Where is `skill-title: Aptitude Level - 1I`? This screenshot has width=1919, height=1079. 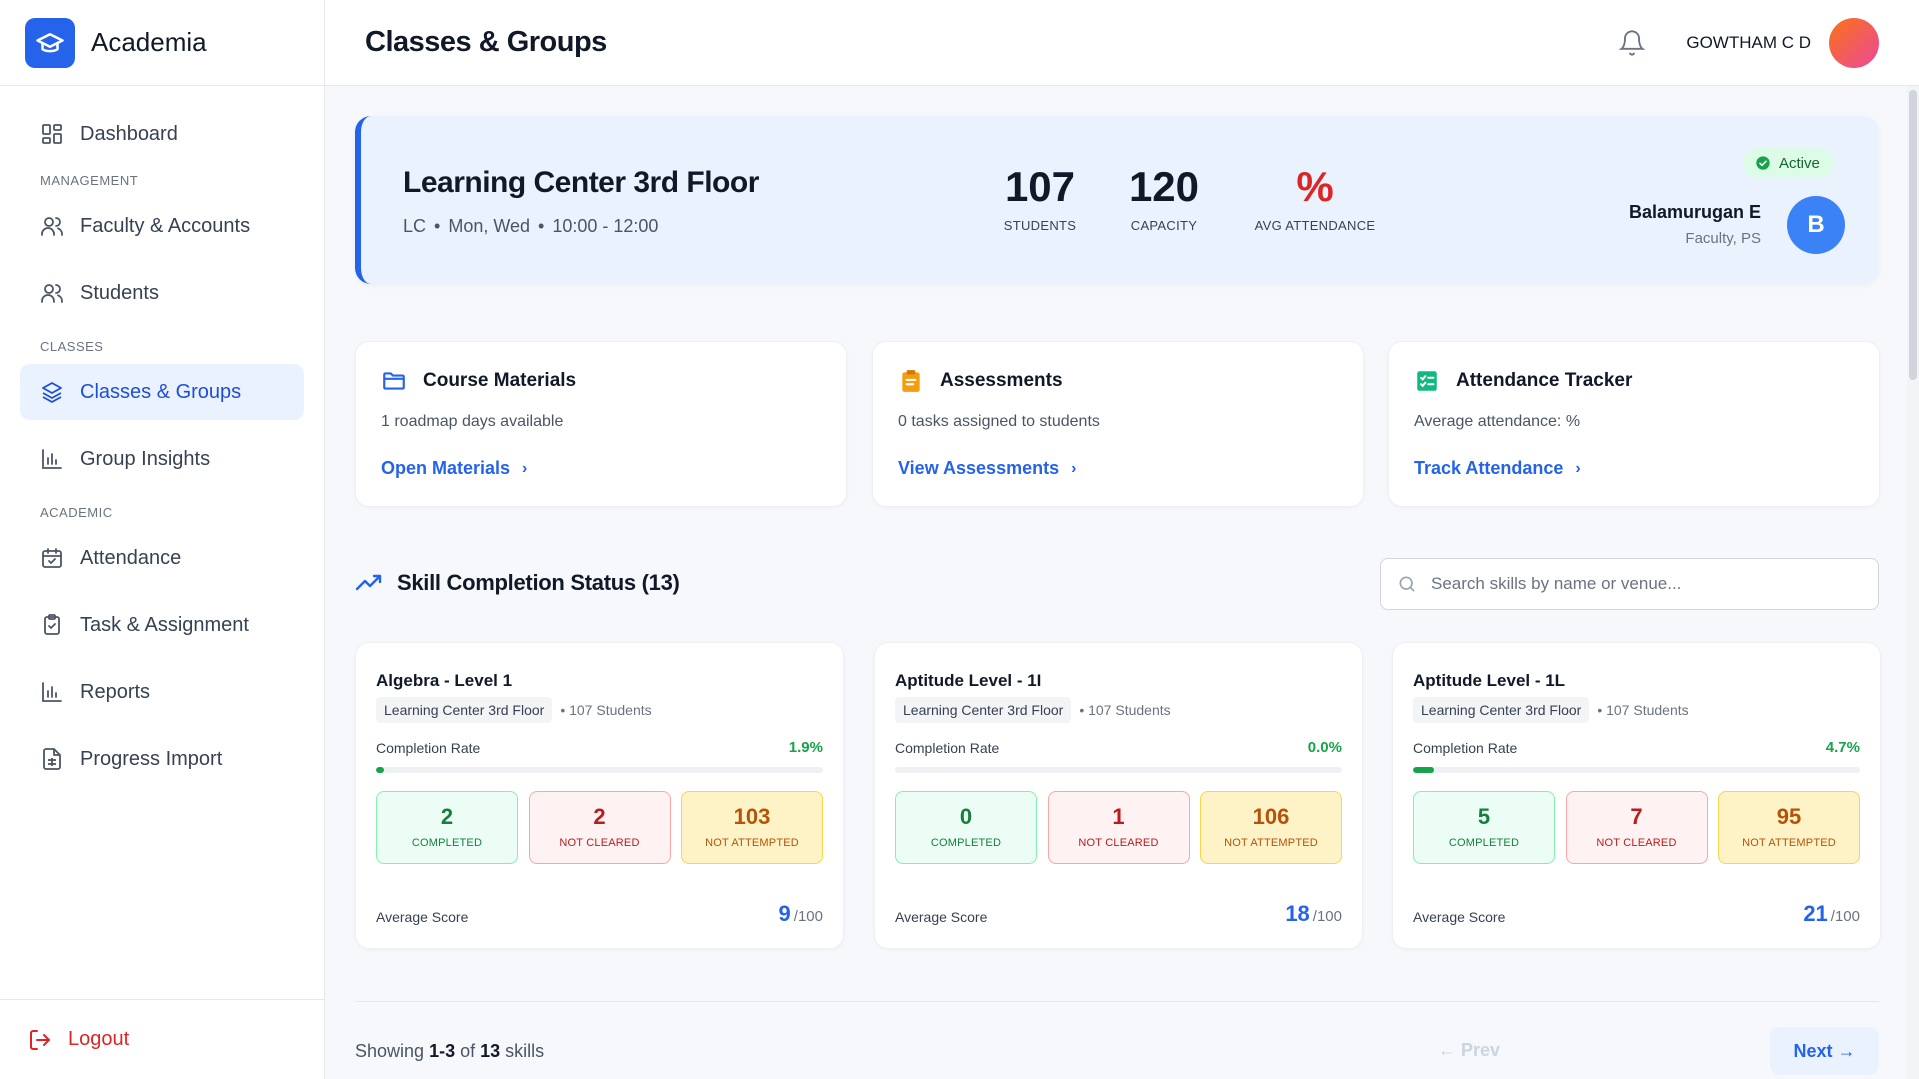
skill-title: Aptitude Level - 1I is located at coordinates (968, 680).